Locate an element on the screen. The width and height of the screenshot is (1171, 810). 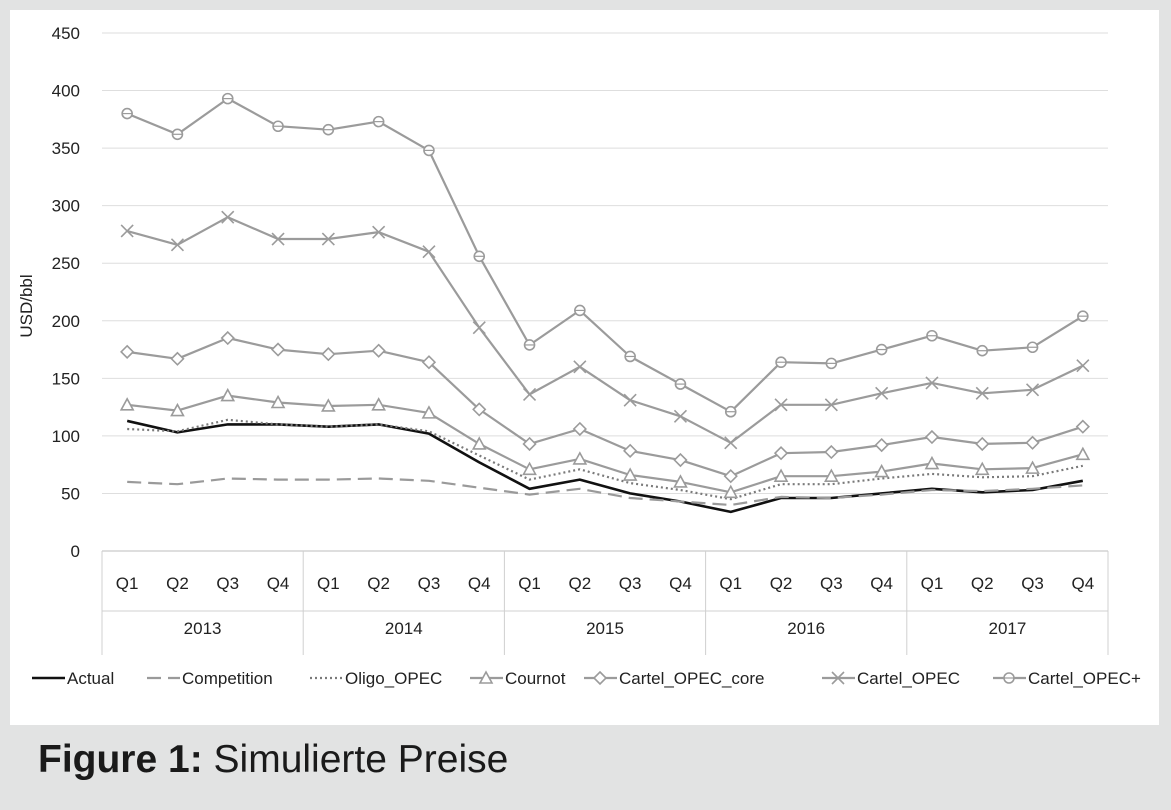
legend-item: Cartel_OPEC_core is located at coordinates (674, 678).